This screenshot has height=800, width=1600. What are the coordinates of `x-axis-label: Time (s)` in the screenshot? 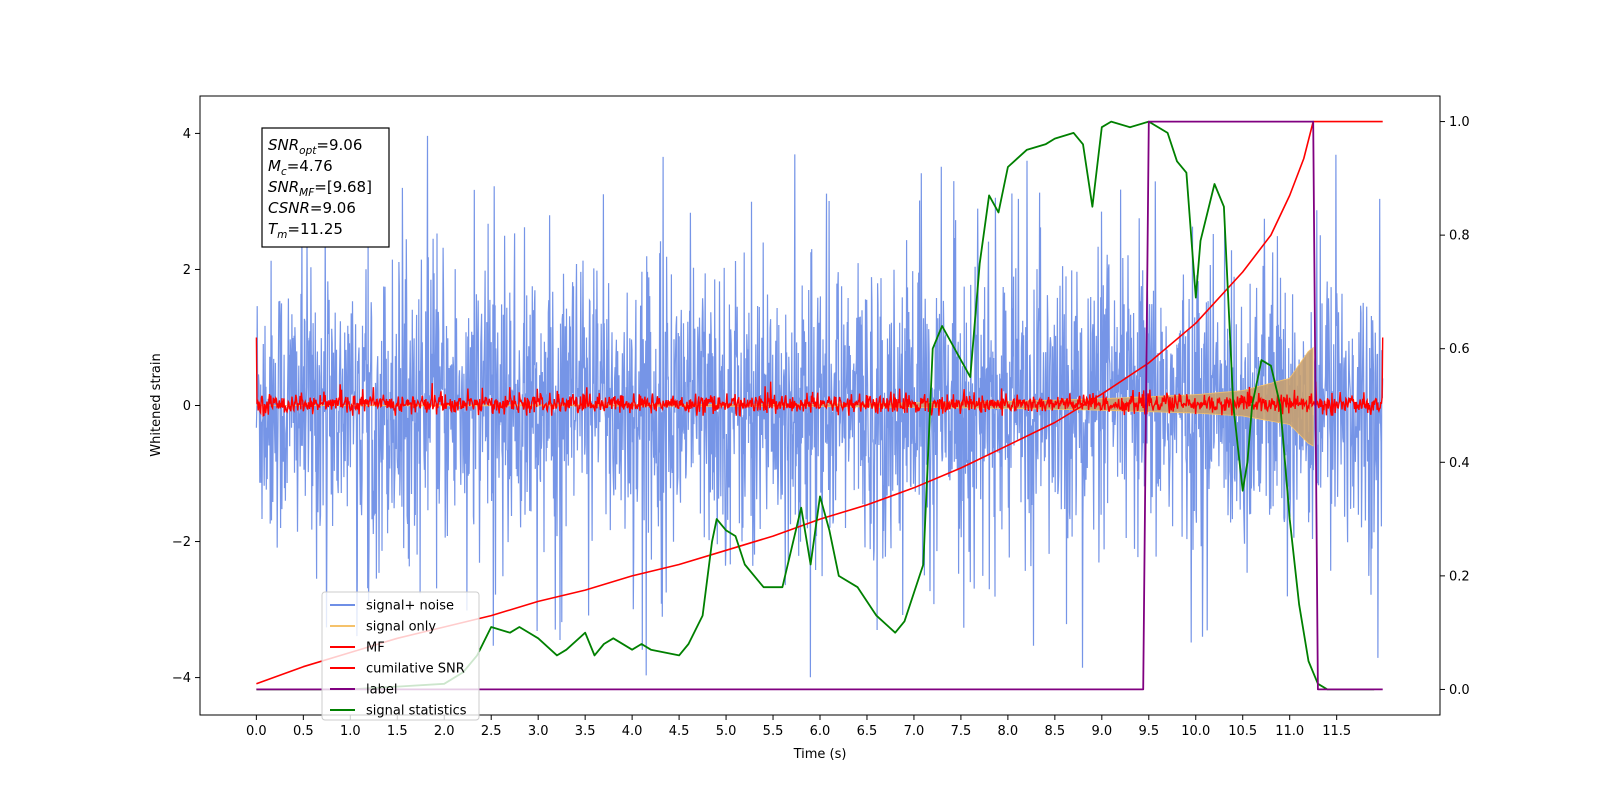 It's located at (820, 754).